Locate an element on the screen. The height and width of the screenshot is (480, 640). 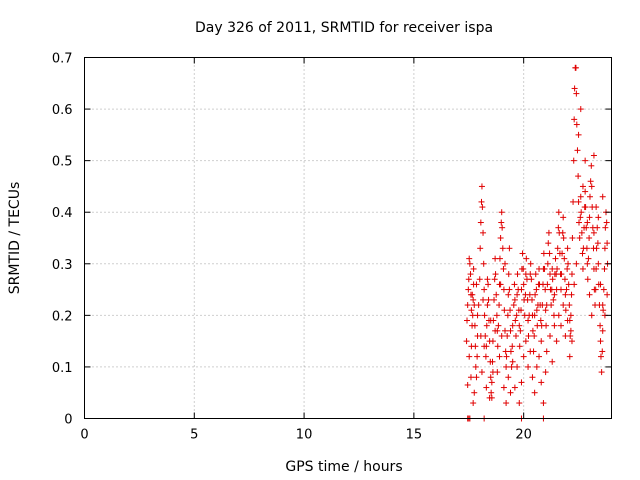
x-tick-label: 15 is located at coordinates (414, 435).